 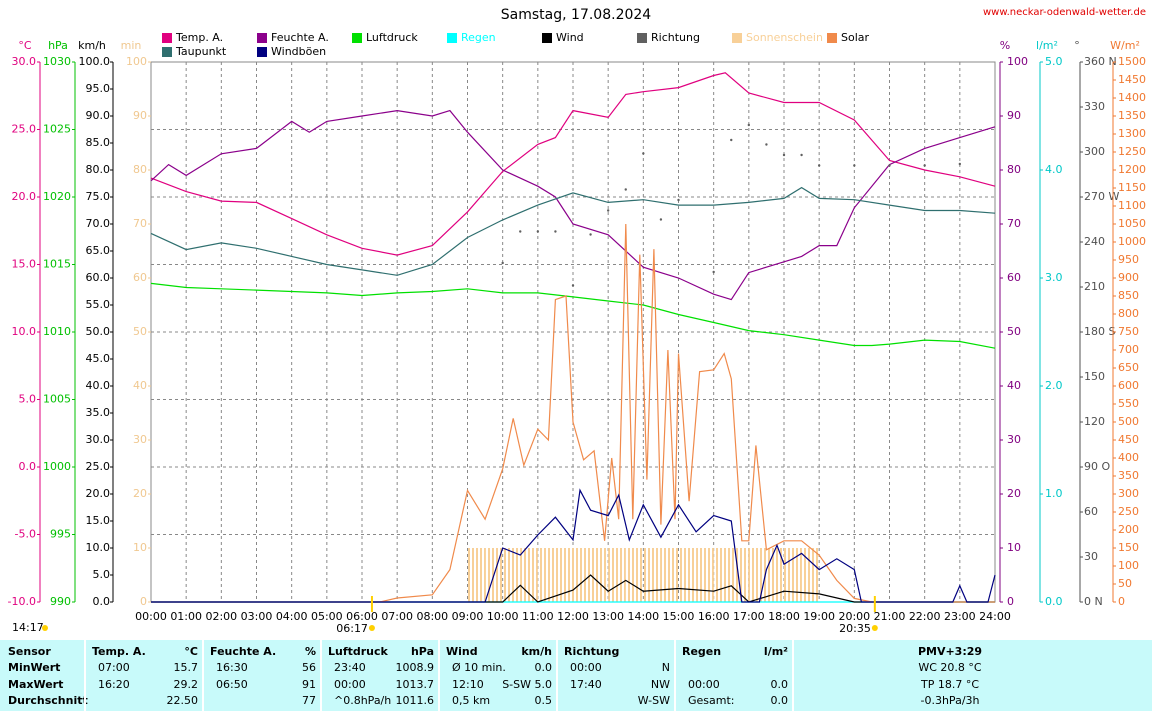 I want to click on legend-label: Regen, so click(x=478, y=37).